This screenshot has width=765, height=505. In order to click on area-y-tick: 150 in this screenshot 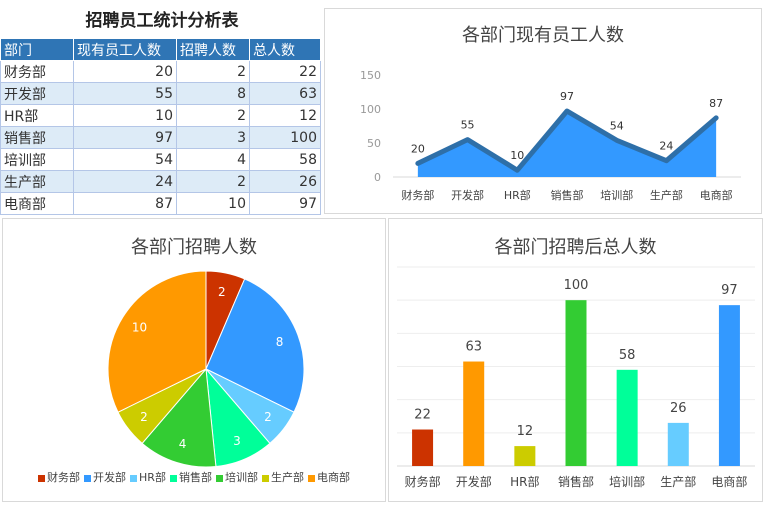, I will do `click(370, 75)`.